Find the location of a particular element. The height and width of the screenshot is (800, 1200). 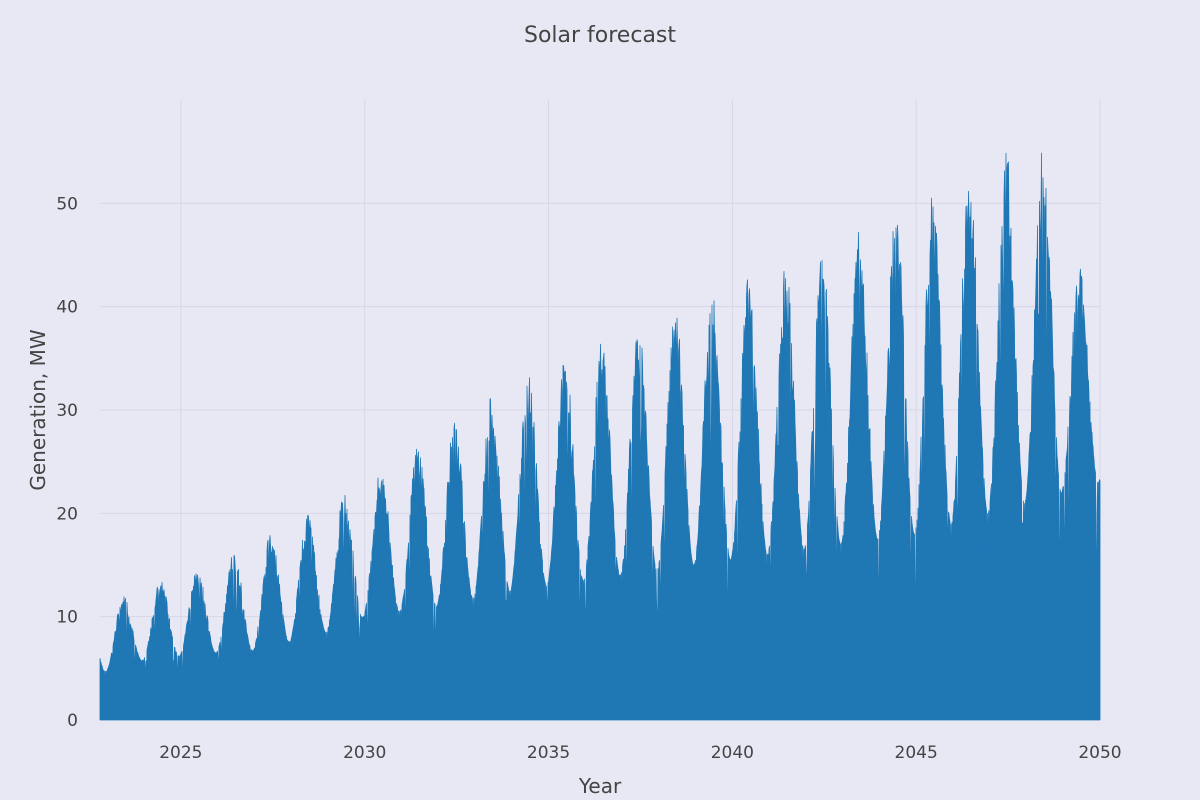

x-tick-label: 2030 is located at coordinates (364, 753).